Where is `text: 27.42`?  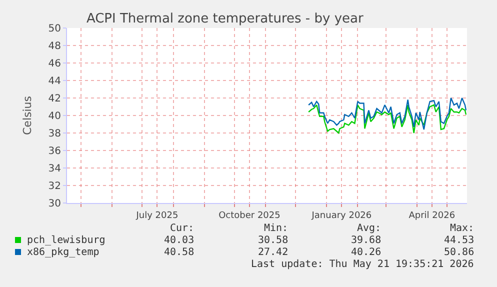 text: 27.42 is located at coordinates (273, 252).